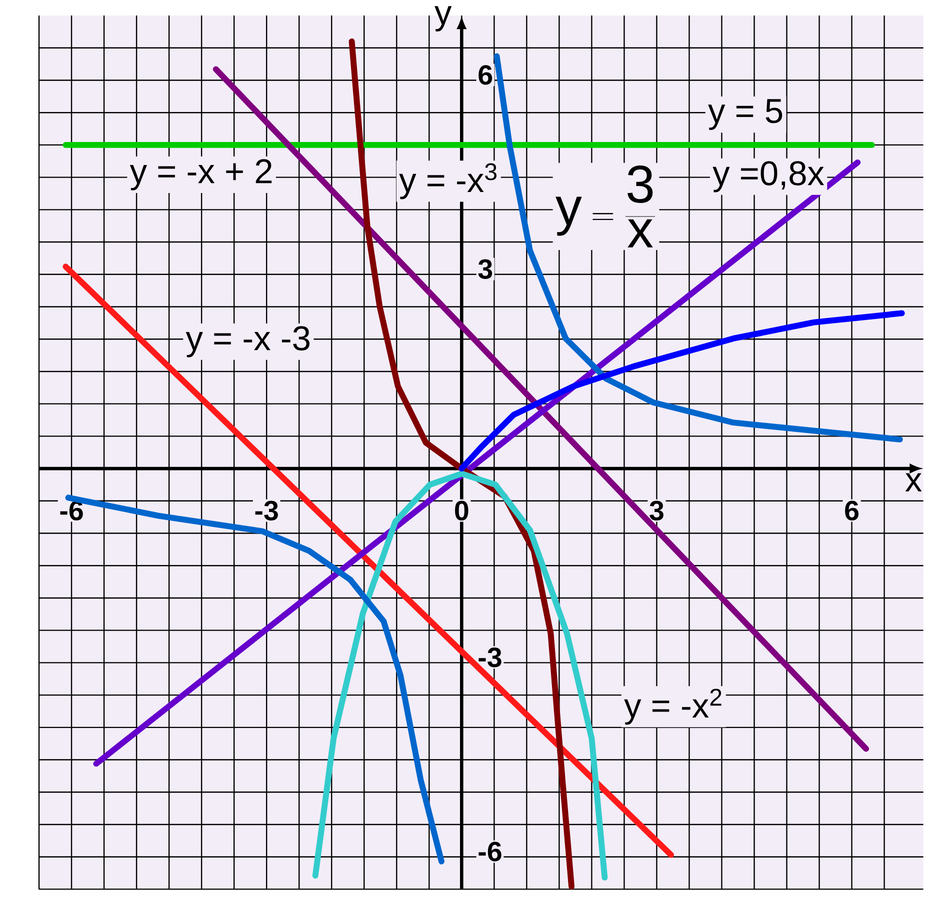 Image resolution: width=935 pixels, height=915 pixels. Describe the element at coordinates (461, 510) in the screenshot. I see `x-tick-label: 0` at that location.